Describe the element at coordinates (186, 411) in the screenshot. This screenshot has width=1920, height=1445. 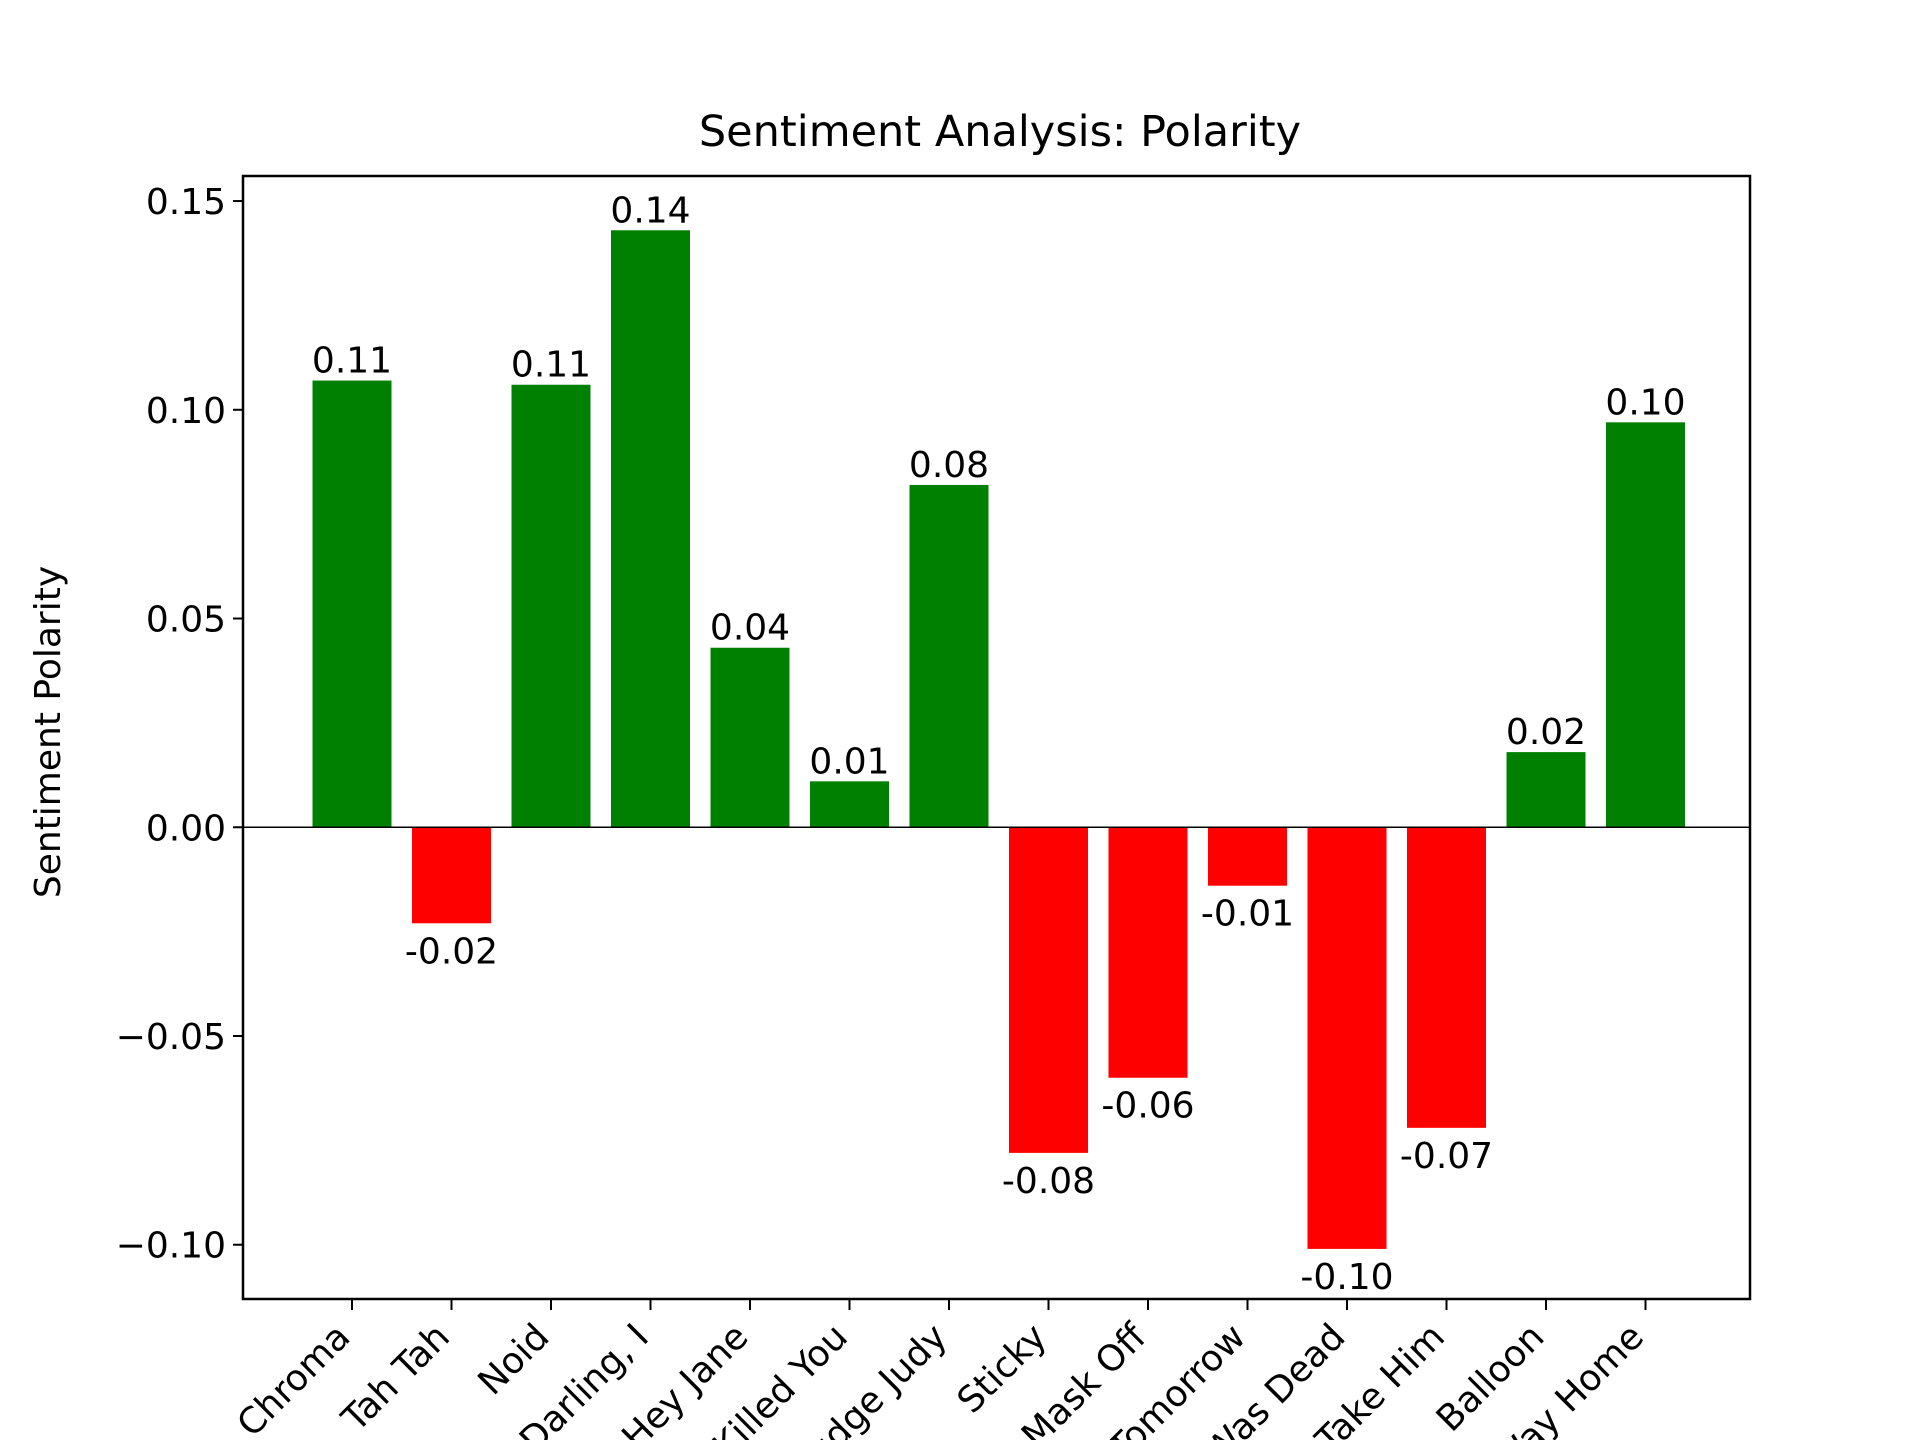
I see `y-tick-label: 0.10` at that location.